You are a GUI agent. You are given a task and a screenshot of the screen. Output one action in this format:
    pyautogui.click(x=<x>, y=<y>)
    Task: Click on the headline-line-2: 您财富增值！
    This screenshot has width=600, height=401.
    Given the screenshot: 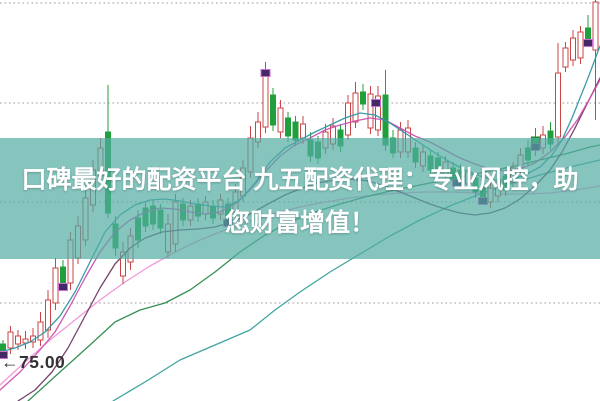 What is the action you would take?
    pyautogui.click(x=299, y=223)
    